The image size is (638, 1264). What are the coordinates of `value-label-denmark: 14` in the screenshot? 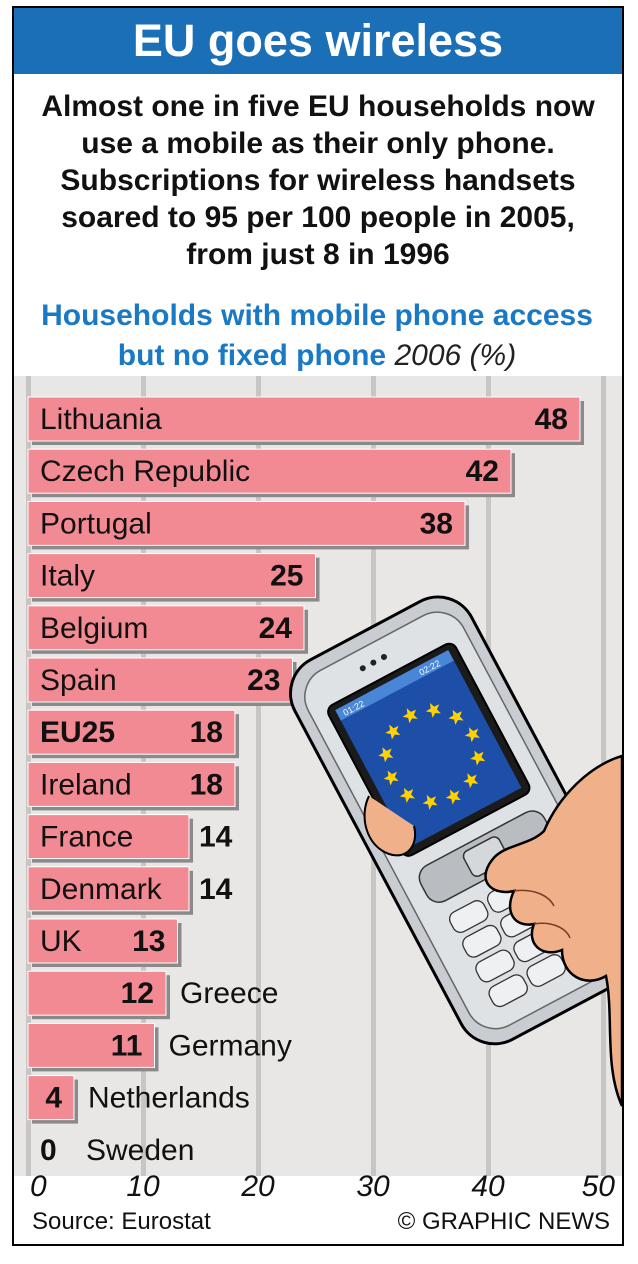 It's located at (216, 889).